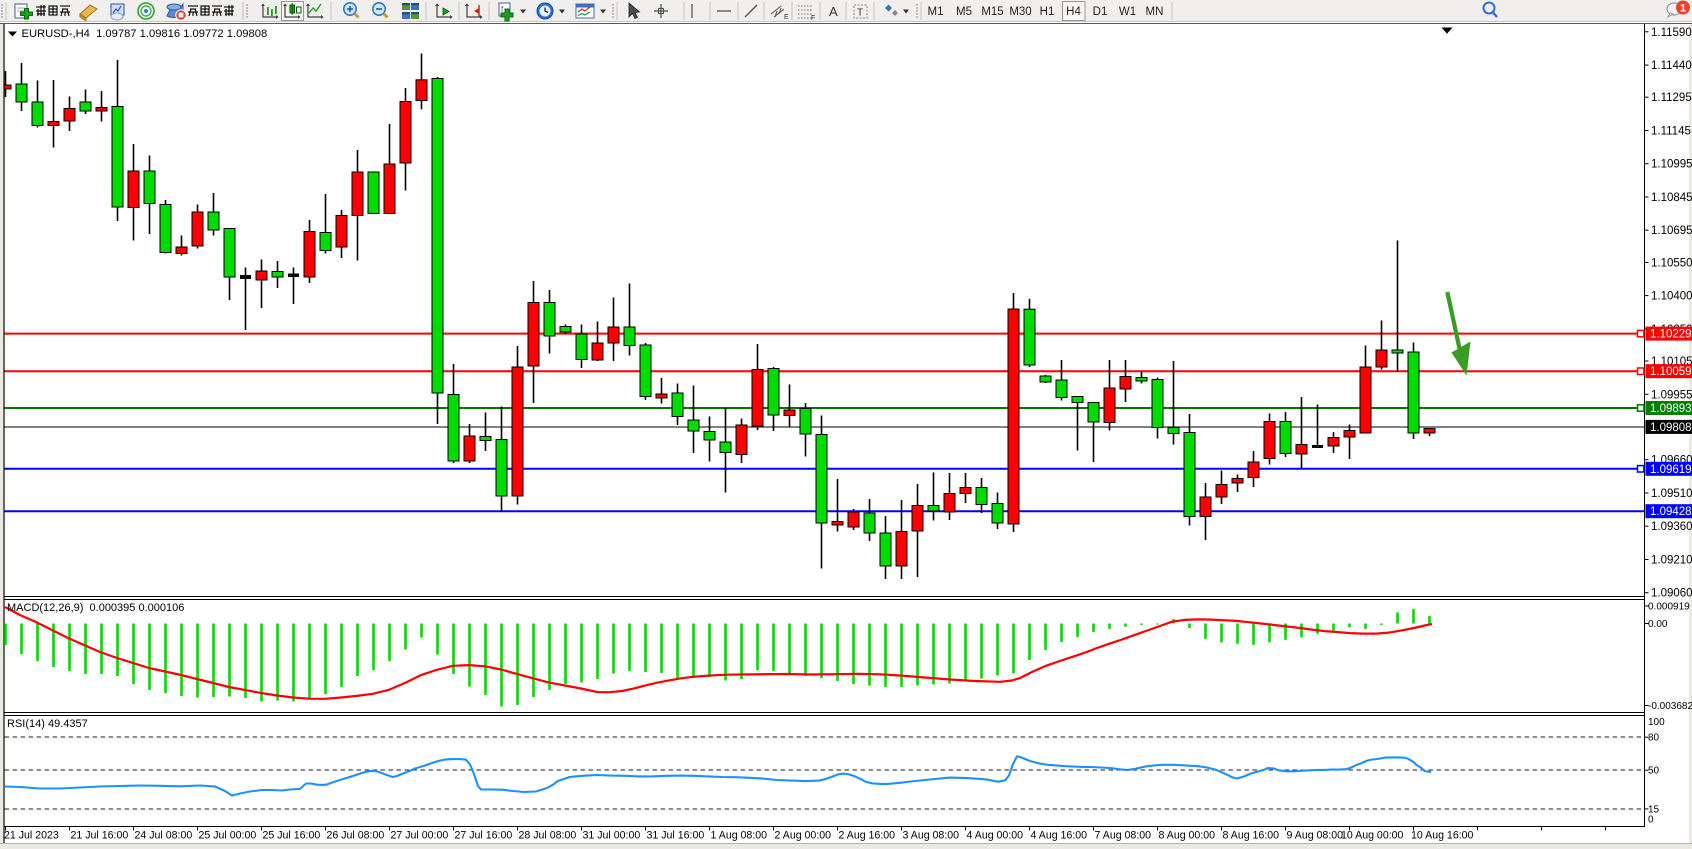  Describe the element at coordinates (1671, 409) in the screenshot. I see `svg-text: 1.09893` at that location.